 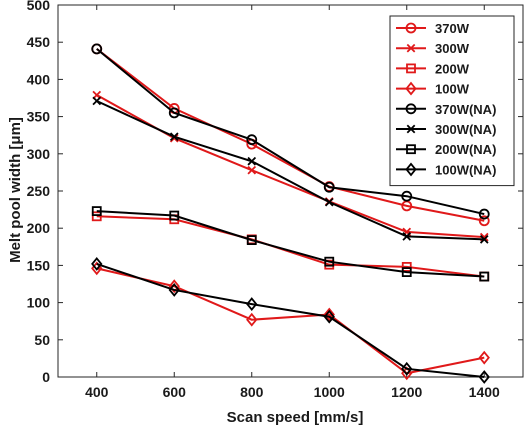 I want to click on x-tick-label: 1200, so click(x=406, y=392).